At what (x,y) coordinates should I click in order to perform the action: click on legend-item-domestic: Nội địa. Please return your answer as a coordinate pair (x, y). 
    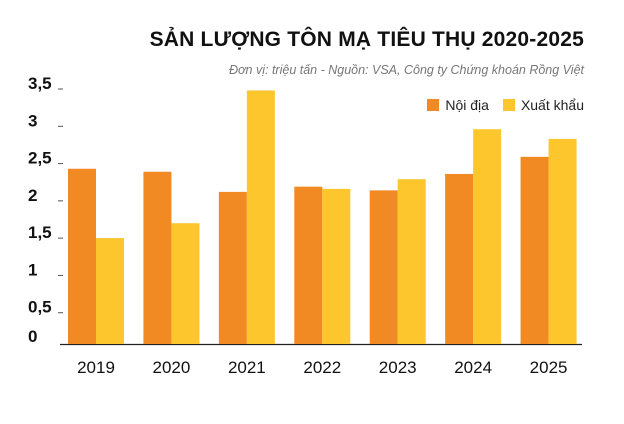
    Looking at the image, I should click on (458, 105).